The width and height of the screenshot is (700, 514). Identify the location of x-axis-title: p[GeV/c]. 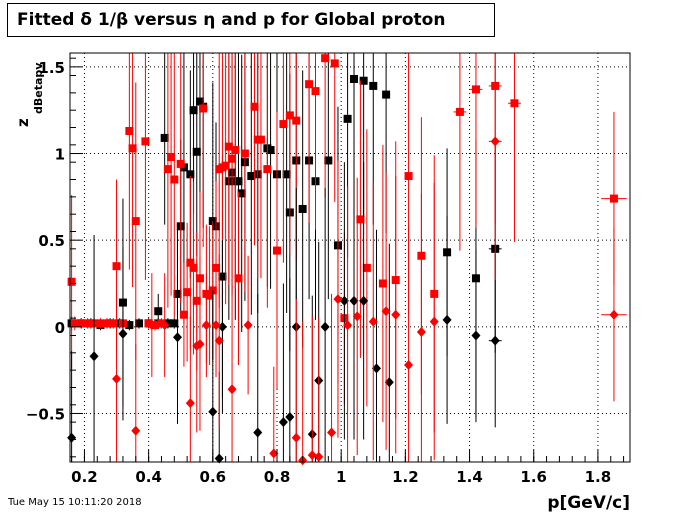
(588, 503).